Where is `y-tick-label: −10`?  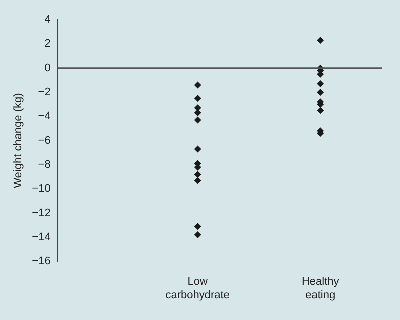 y-tick-label: −10 is located at coordinates (41, 189).